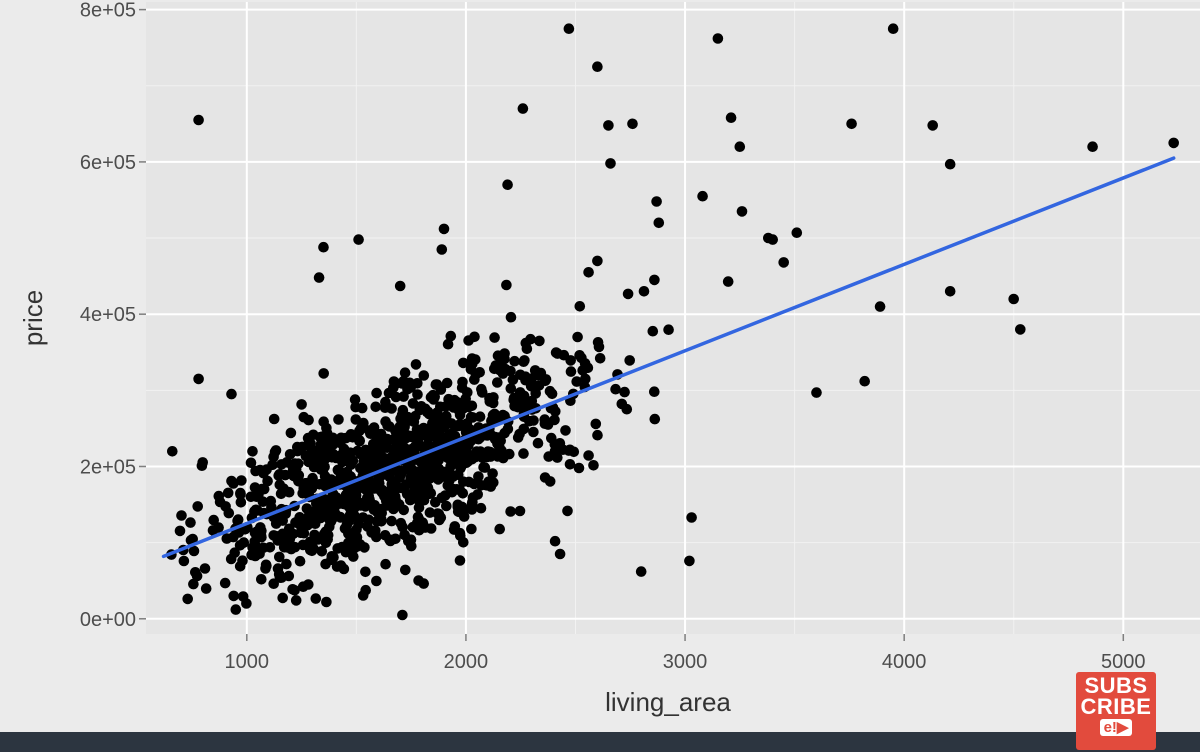 The height and width of the screenshot is (752, 1200). I want to click on subscribe-badge: SUBS CRIBE e!▶, so click(1116, 711).